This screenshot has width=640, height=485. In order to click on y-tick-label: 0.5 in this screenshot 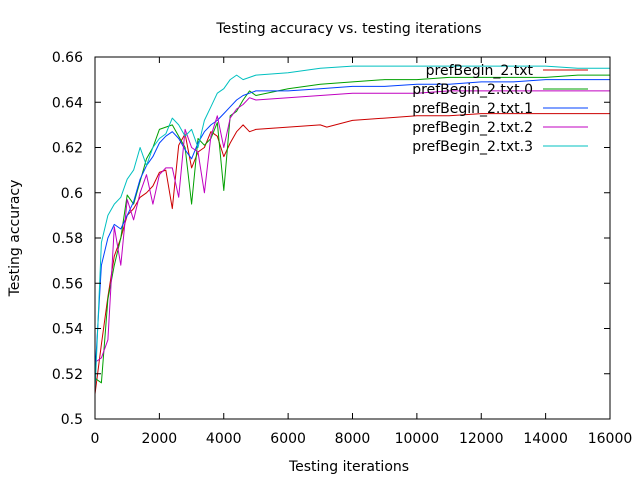, I will do `click(72, 420)`.